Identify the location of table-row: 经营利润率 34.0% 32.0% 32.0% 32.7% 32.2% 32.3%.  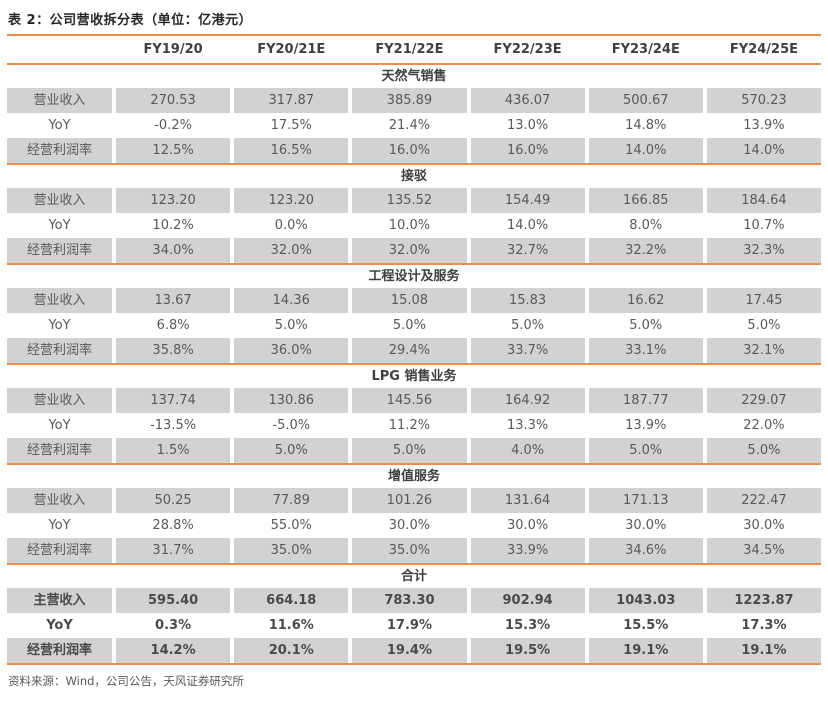
(414, 250).